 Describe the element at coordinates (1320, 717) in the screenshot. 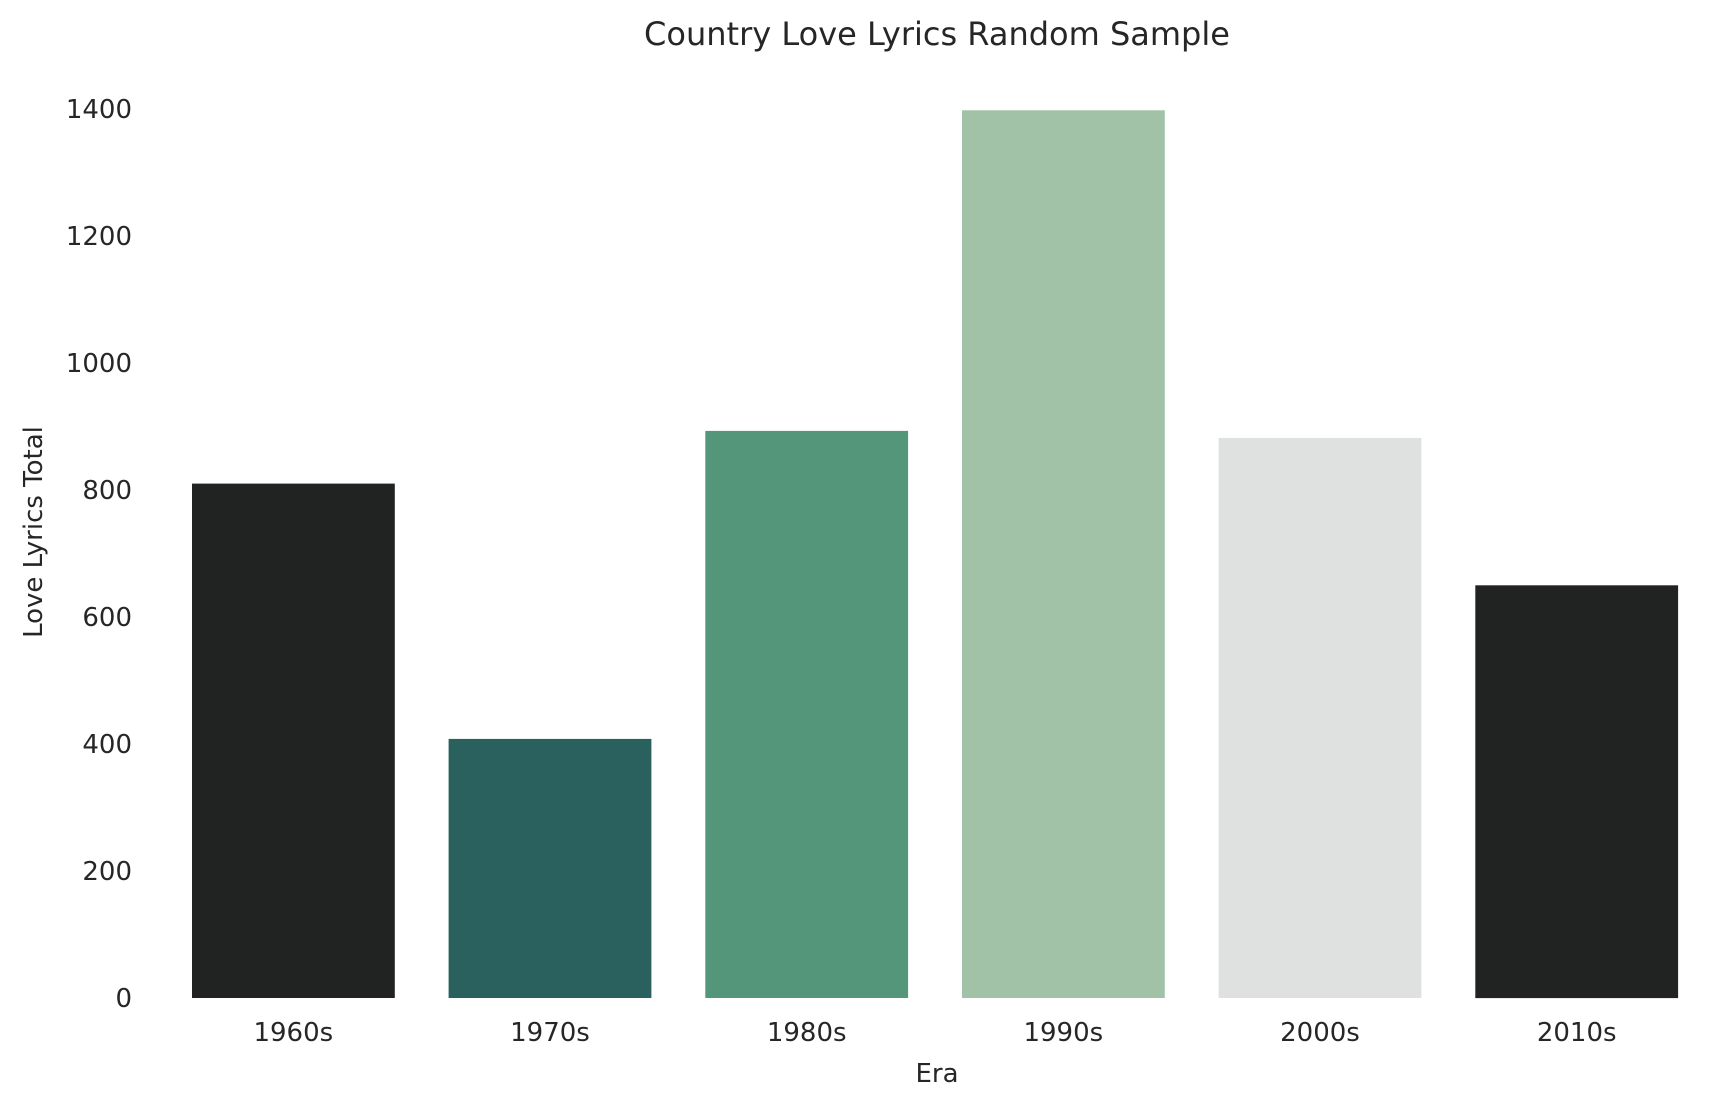

I see `bar-2000s` at that location.